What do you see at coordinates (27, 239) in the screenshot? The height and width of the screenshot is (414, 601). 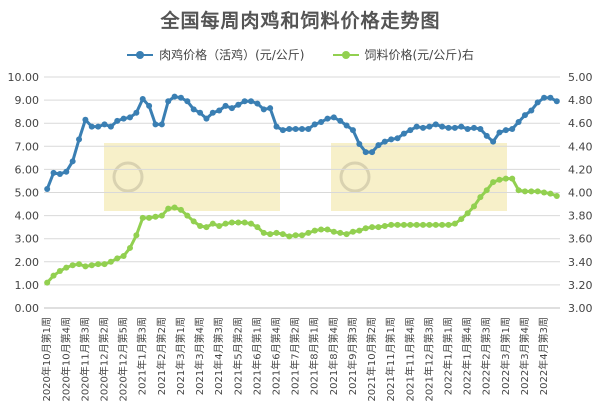 I see `y-left-tick-label: 3.00` at bounding box center [27, 239].